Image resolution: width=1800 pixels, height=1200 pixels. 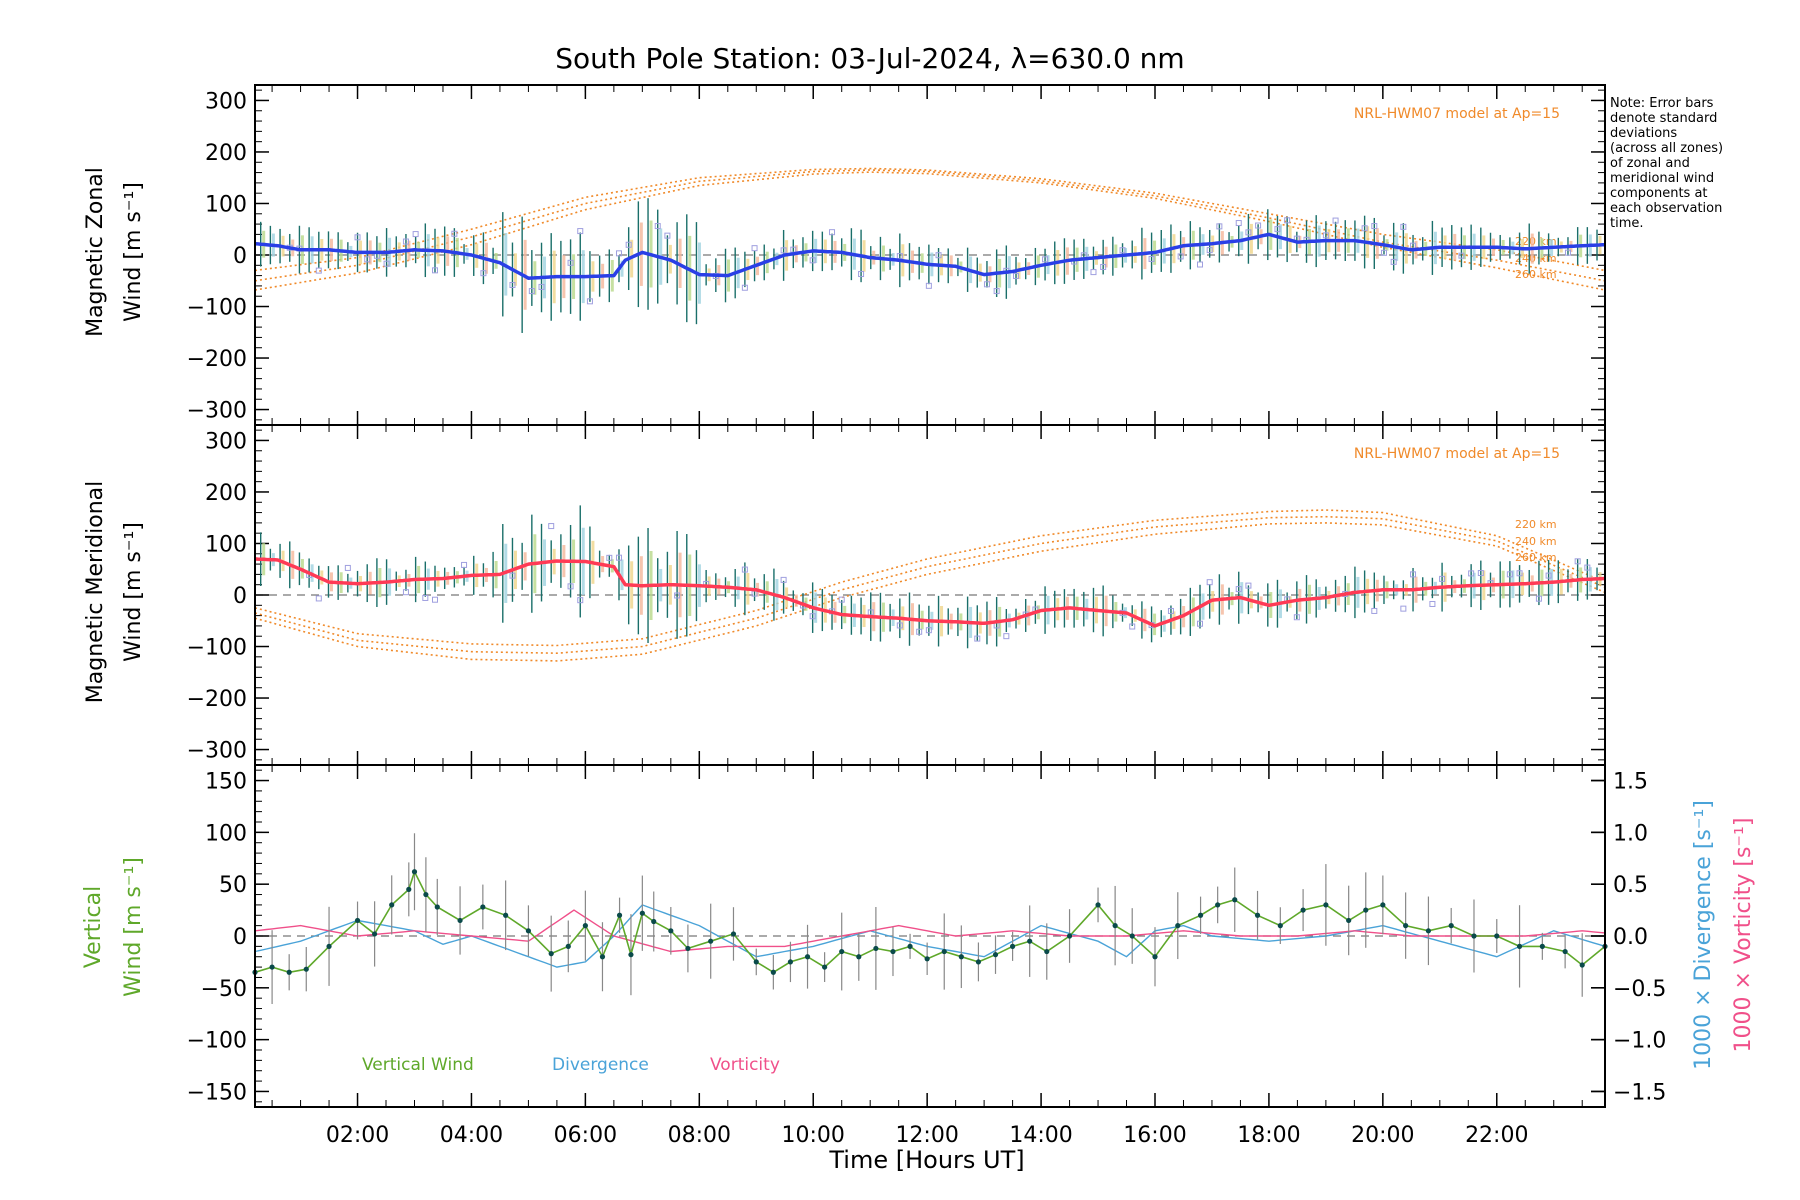 I want to click on x-tick-label: 04:00, so click(x=471, y=1135).